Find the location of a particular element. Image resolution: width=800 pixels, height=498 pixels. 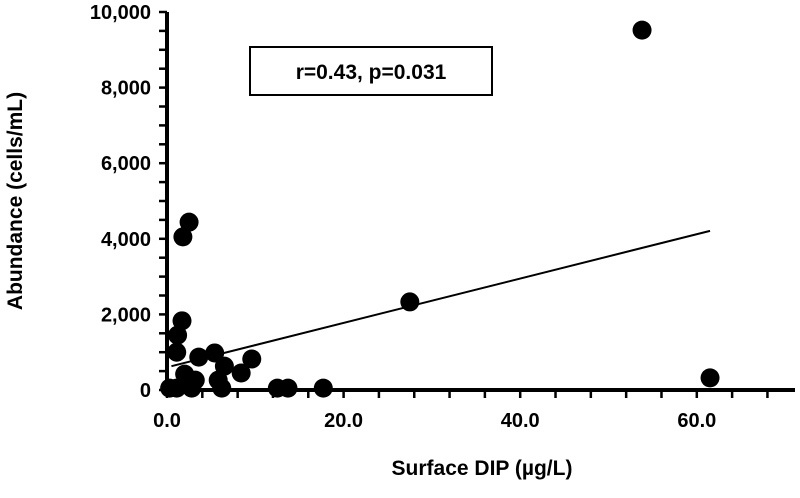

x-tick-label: 60.0 is located at coordinates (696, 421).